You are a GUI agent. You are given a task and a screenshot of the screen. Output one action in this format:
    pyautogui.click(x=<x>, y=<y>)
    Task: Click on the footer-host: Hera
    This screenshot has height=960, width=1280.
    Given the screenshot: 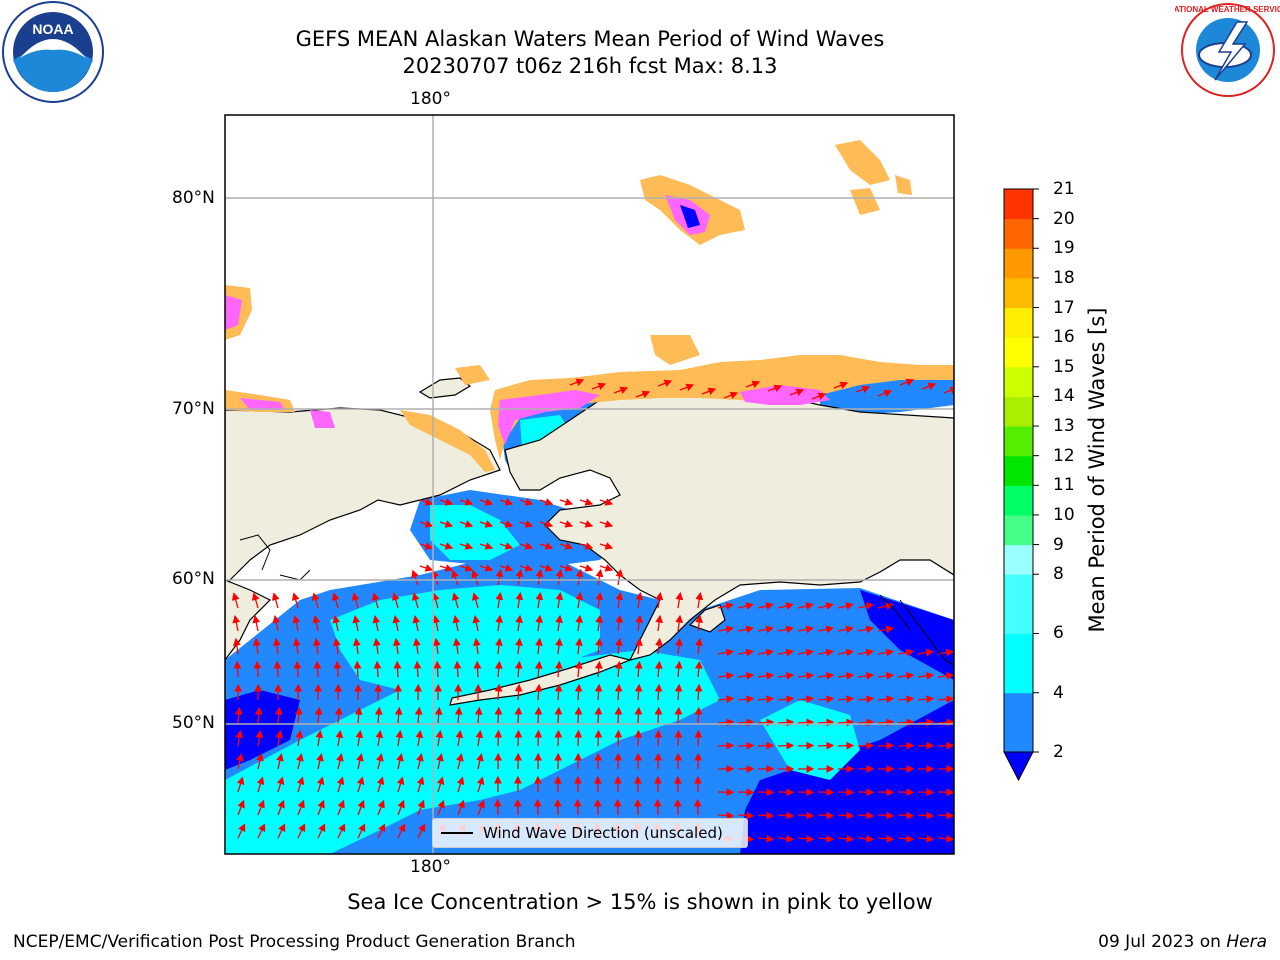 What is the action you would take?
    pyautogui.click(x=1246, y=942)
    